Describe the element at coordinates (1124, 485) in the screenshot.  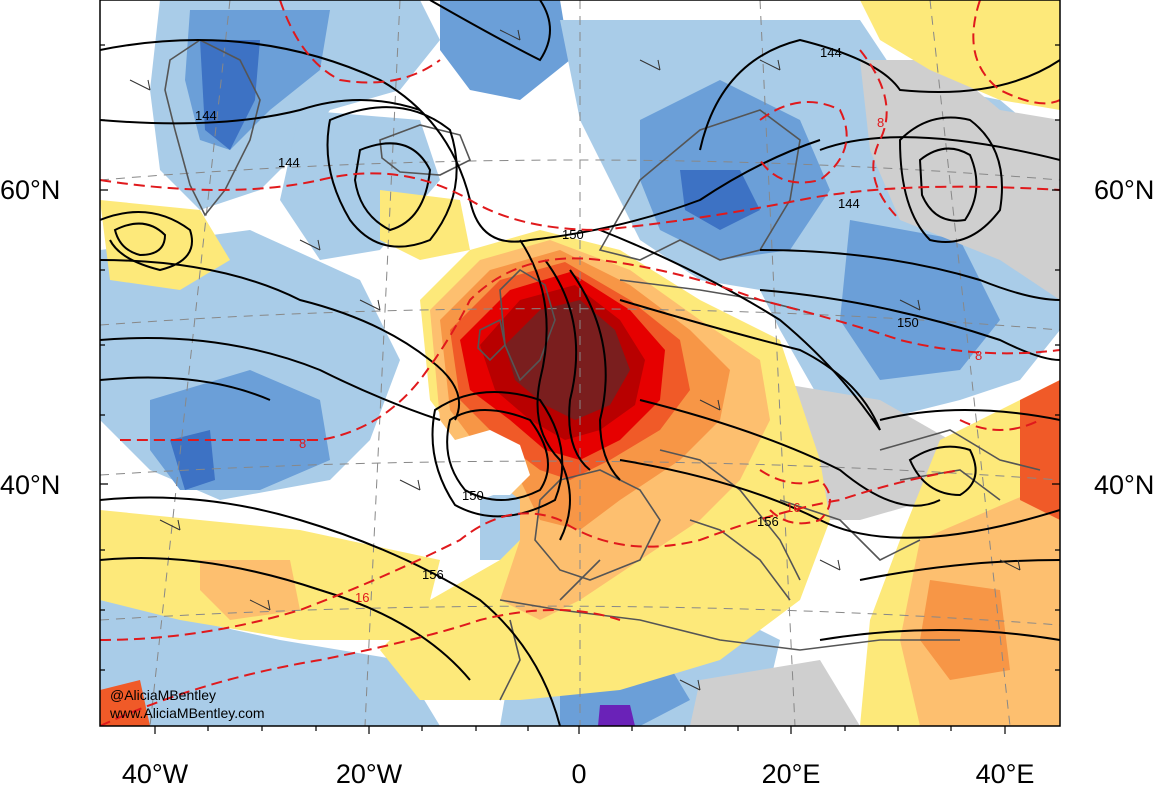
I see `lat-label-right: 40°N` at that location.